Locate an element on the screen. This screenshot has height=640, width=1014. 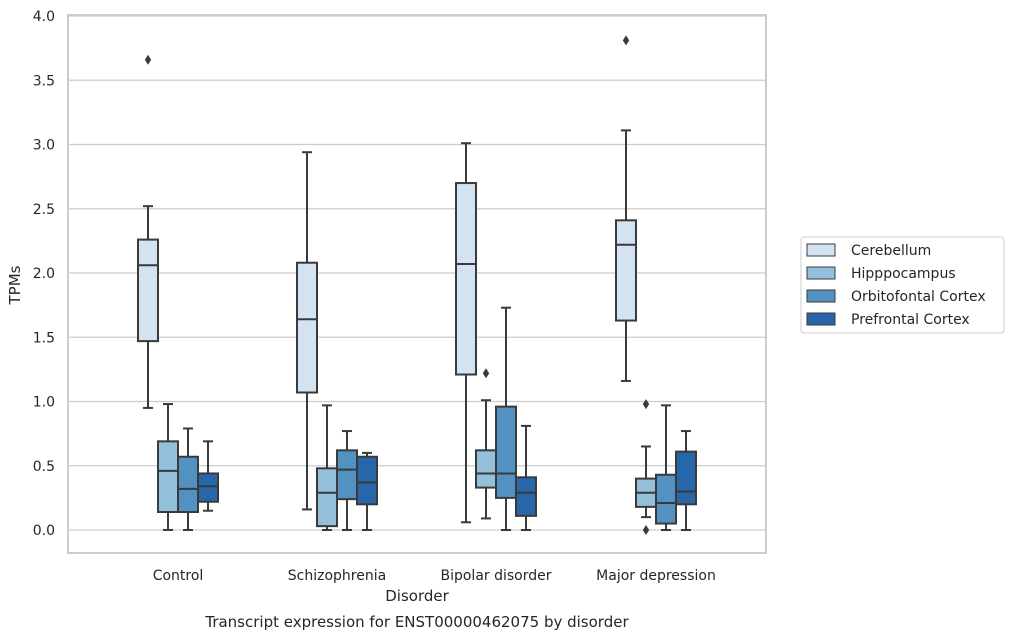
x-tick-label: Schizophrenia is located at coordinates (337, 576).